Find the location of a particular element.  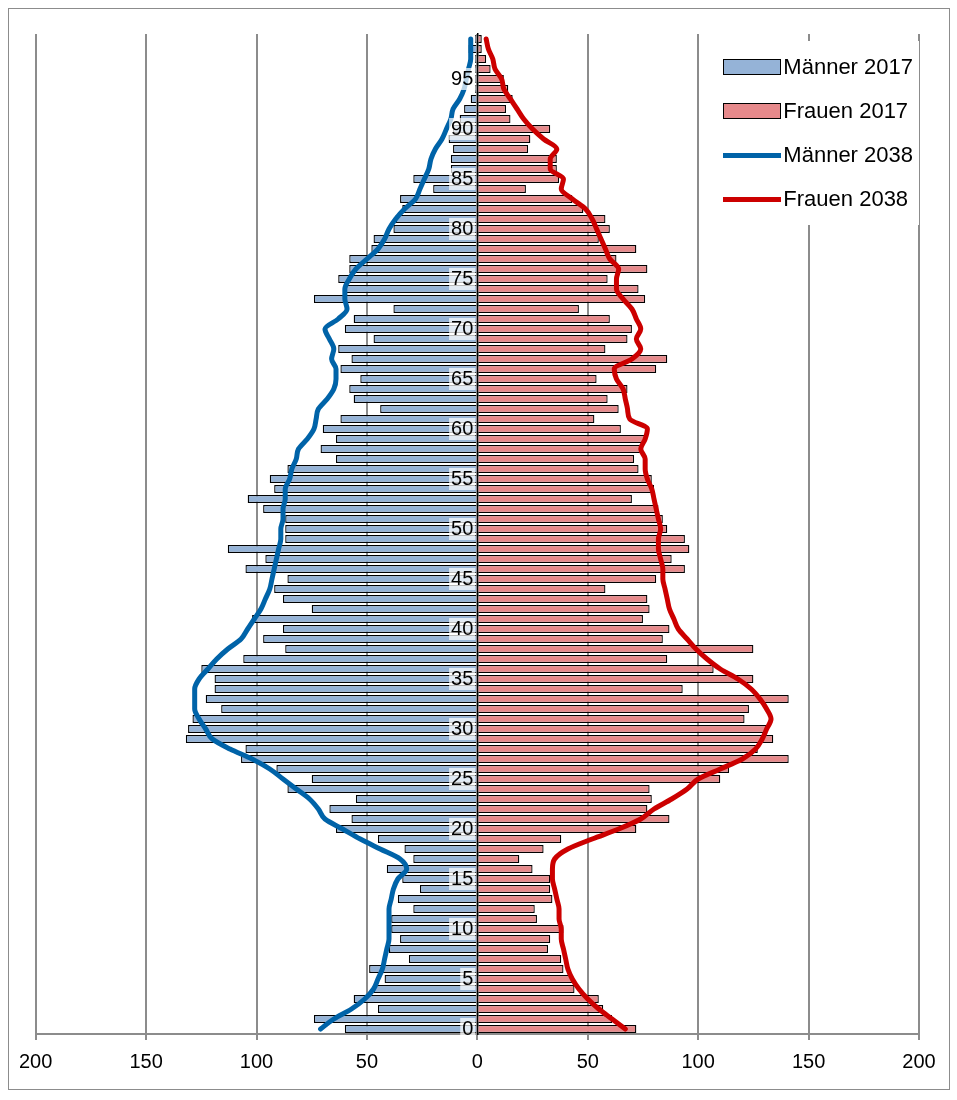

y-tick-label: 30 is located at coordinates (462, 727).